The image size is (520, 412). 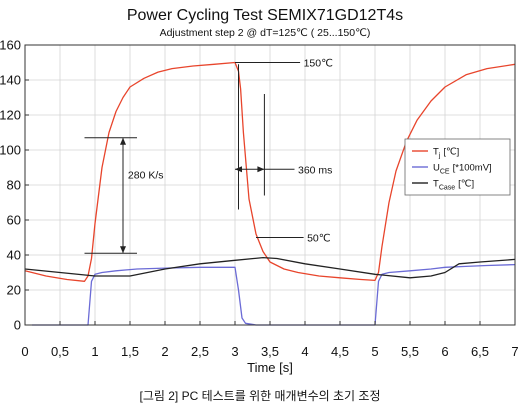 What do you see at coordinates (123, 250) in the screenshot?
I see `annot-280-arrowhead-down` at bounding box center [123, 250].